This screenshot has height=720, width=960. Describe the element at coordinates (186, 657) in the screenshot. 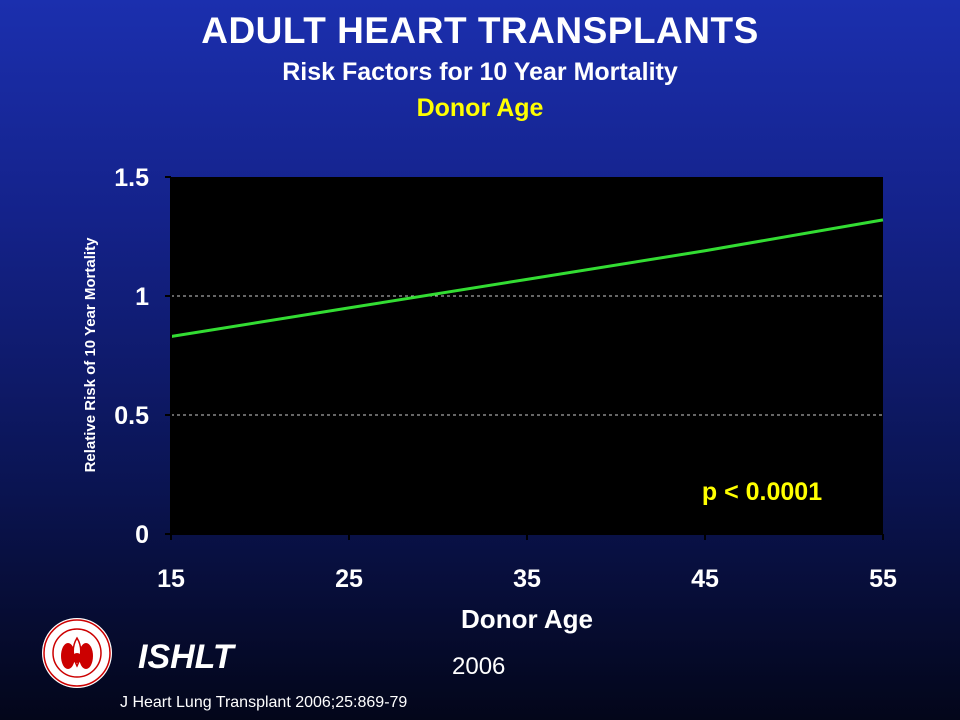

I see `org-name: ISHLT` at that location.